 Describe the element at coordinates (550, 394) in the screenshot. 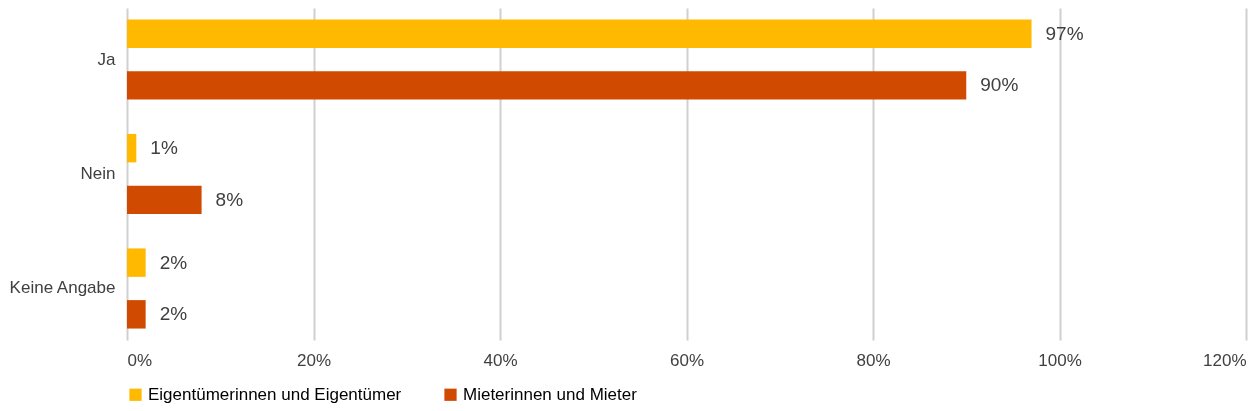

I see `legend-label: Mieterinnen und Mieter` at that location.